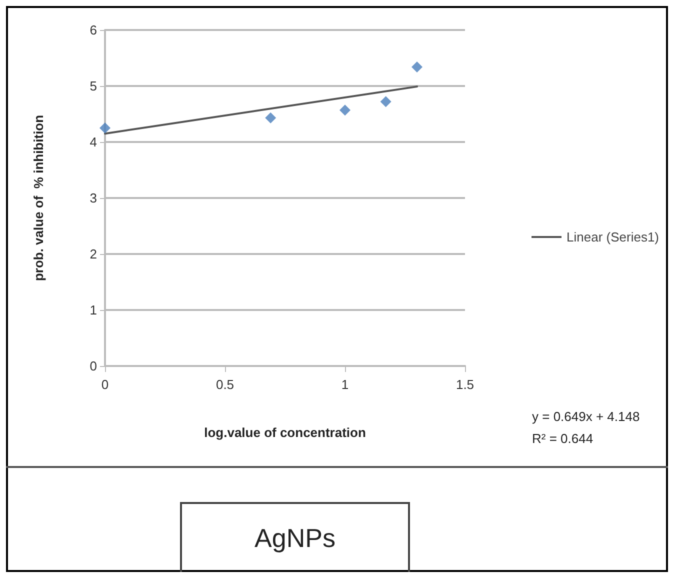 This screenshot has width=678, height=582. I want to click on y-tick-label: 3, so click(93, 198).